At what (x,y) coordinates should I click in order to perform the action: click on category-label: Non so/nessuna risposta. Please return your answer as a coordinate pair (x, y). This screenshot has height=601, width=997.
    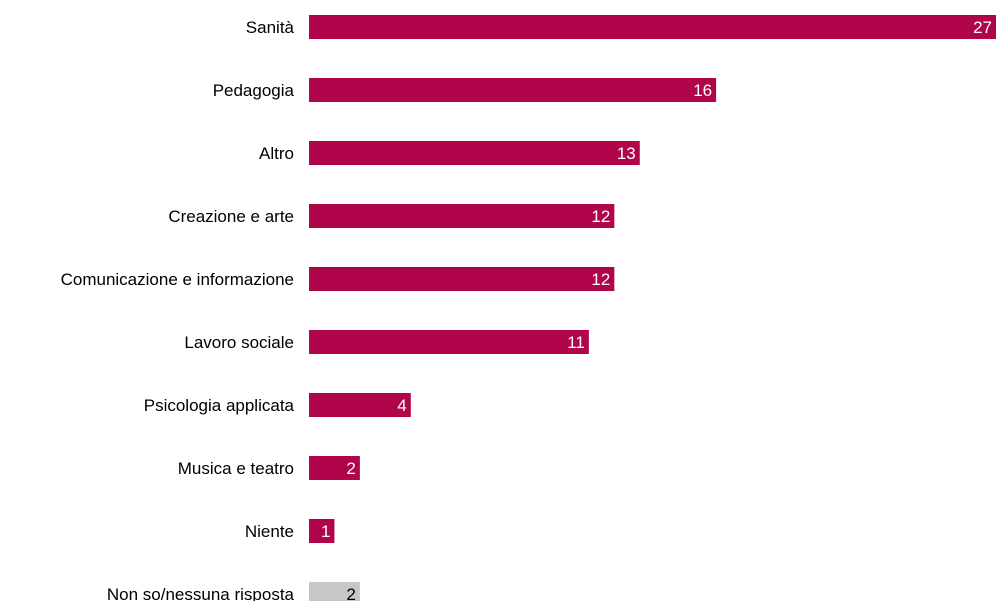
    Looking at the image, I should click on (201, 593).